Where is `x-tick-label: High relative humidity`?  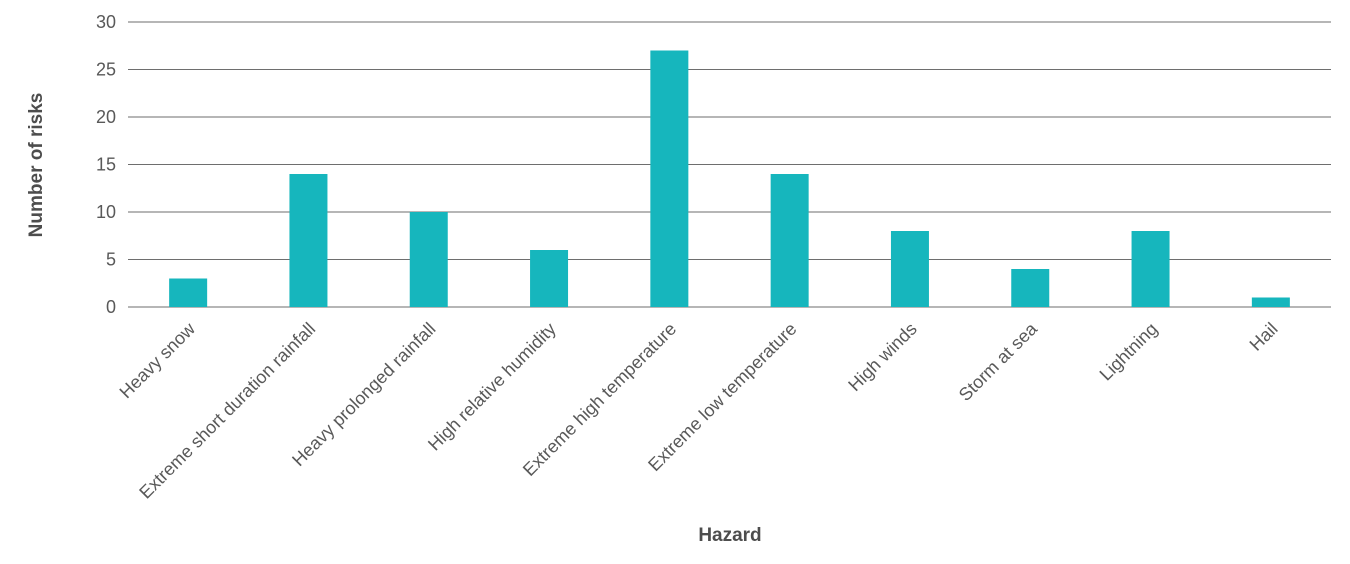 x-tick-label: High relative humidity is located at coordinates (492, 387).